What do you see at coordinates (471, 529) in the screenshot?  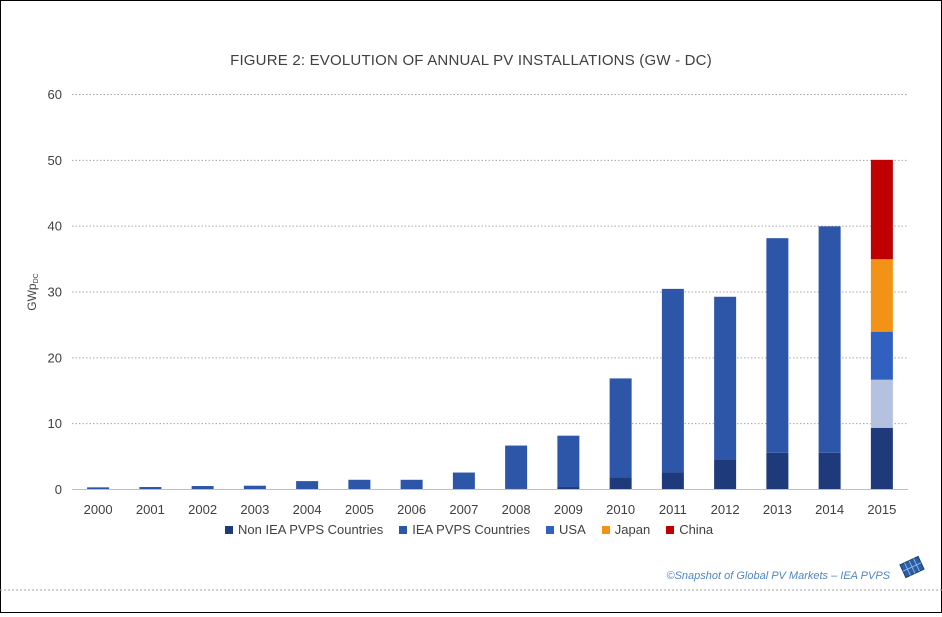 I see `legend-label: IEA PVPS Countries` at bounding box center [471, 529].